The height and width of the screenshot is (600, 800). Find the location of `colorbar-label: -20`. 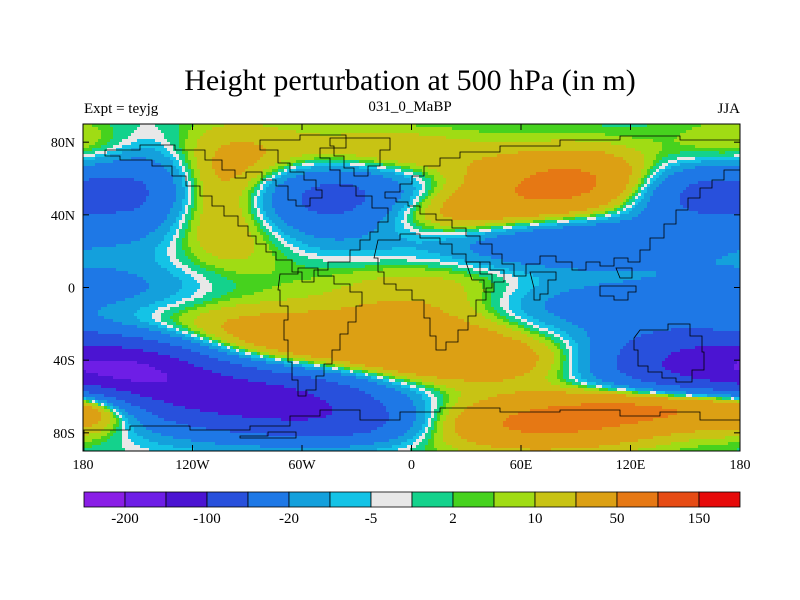

colorbar-label: -20 is located at coordinates (289, 519).